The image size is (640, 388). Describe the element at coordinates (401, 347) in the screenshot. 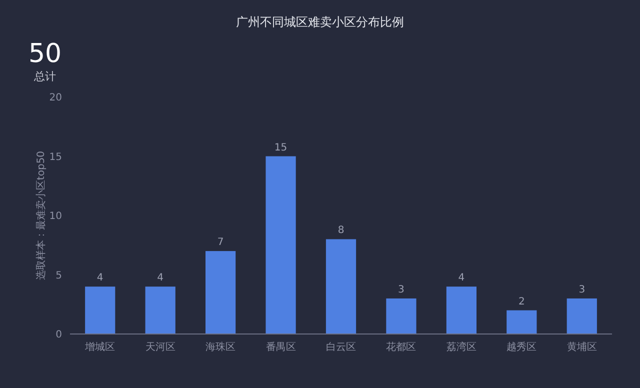

I see `x-tick-label: 花都区` at that location.